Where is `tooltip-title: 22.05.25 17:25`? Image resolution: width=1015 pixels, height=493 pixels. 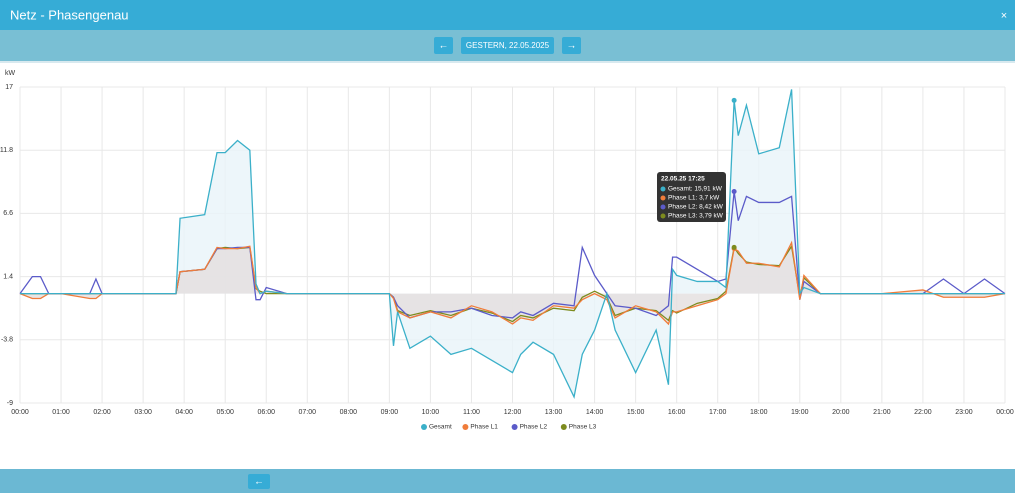
tooltip-title: 22.05.25 17:25 is located at coordinates (683, 179).